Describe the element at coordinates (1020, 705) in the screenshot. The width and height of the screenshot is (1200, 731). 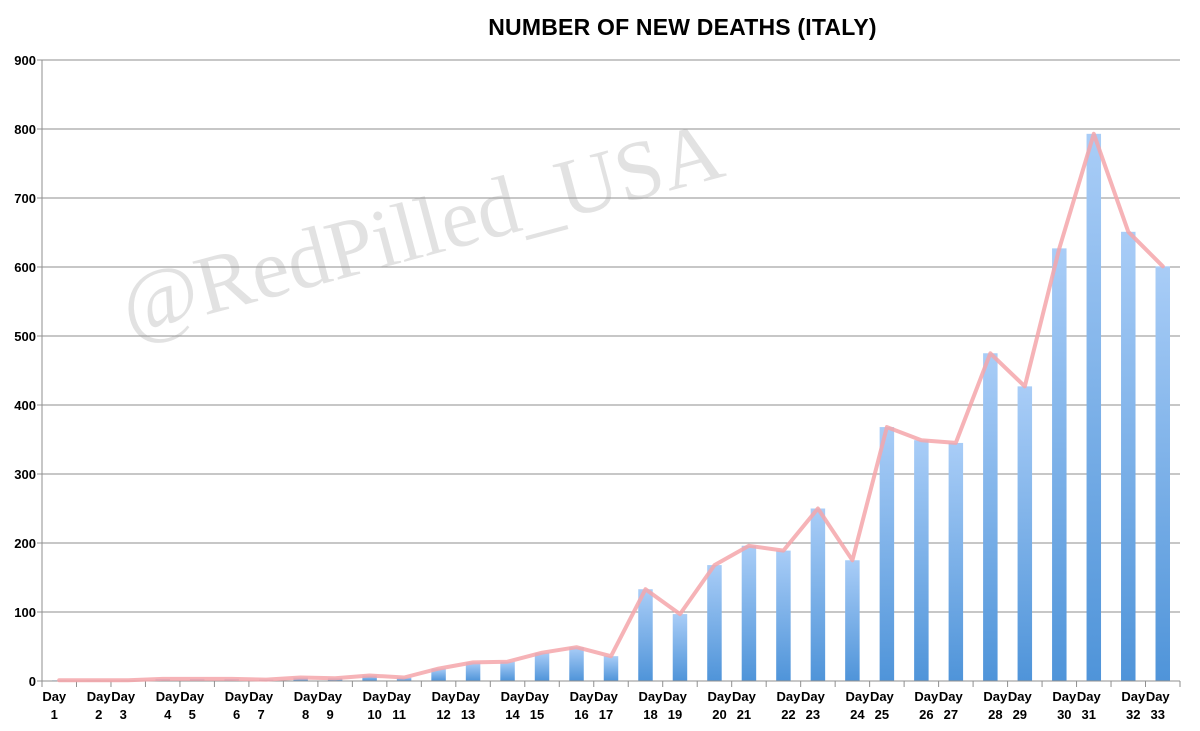
I see `x-tick-label: Day 29` at that location.